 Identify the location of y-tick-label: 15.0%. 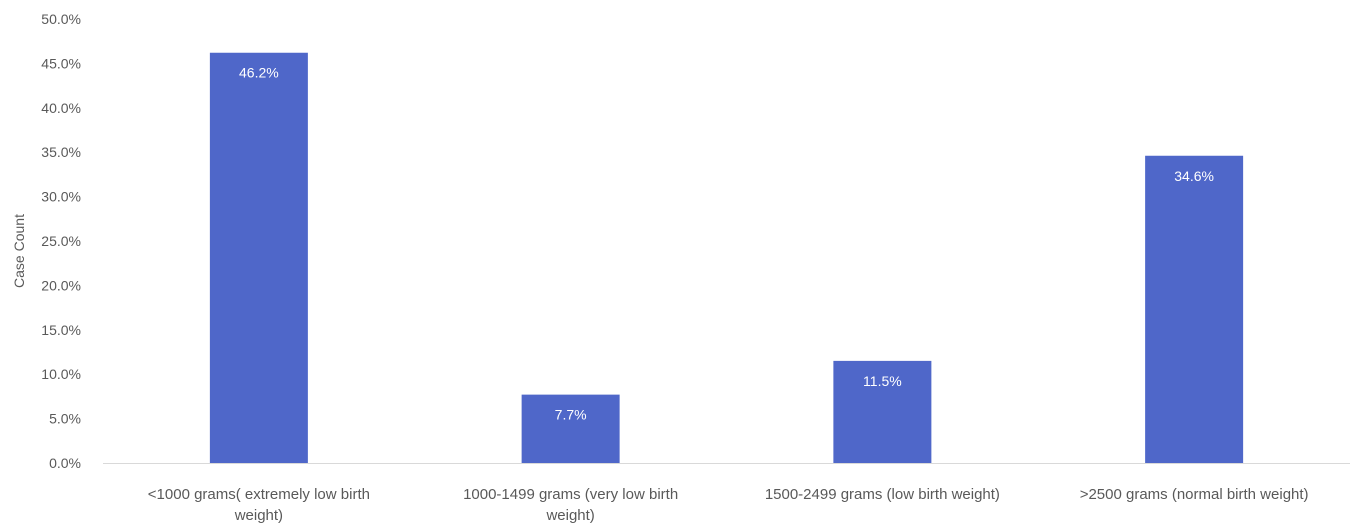
(61, 330).